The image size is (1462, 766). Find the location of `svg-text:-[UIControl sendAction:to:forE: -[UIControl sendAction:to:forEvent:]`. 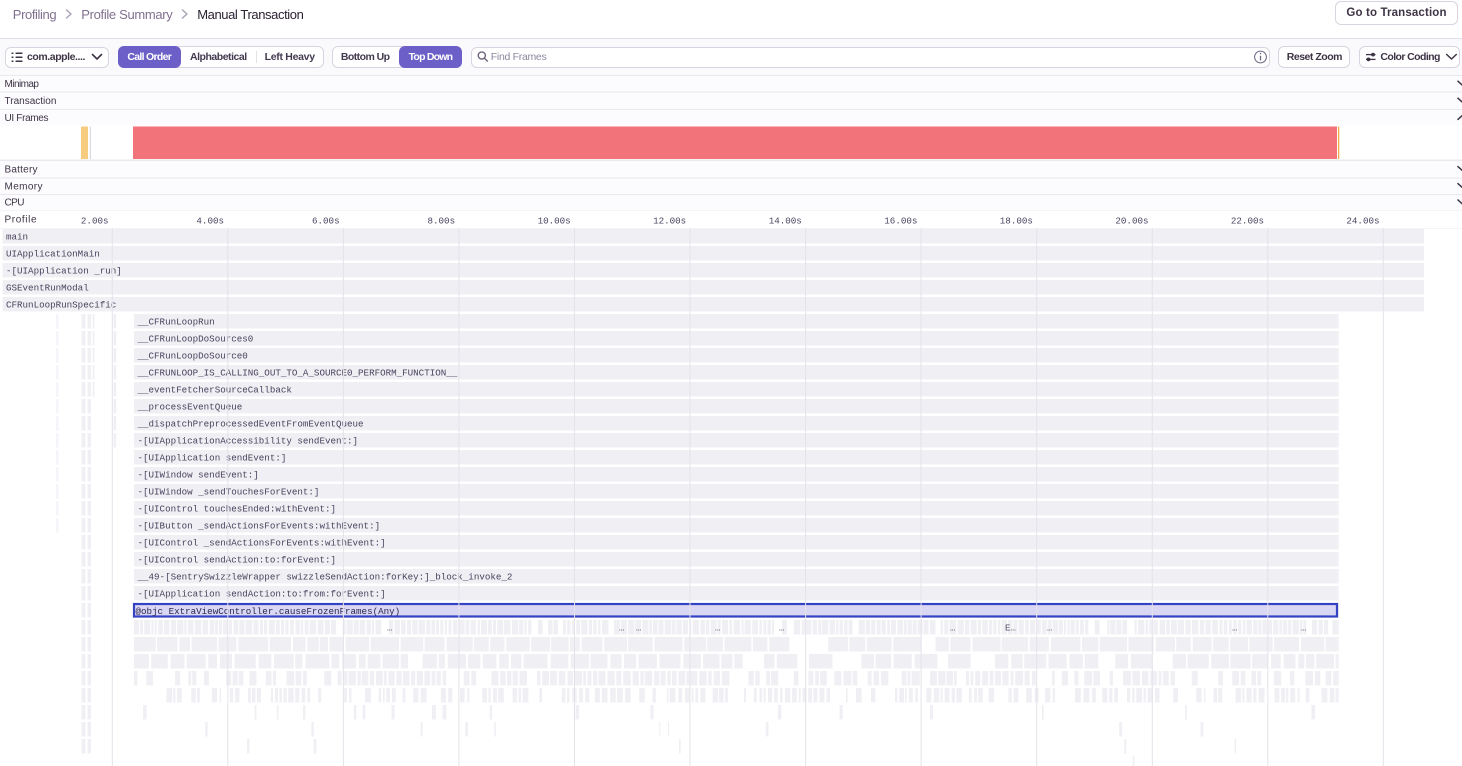

svg-text:-[UIControl sendAction:to:forE: -[UIControl sendAction:to:forEvent:] is located at coordinates (237, 560).